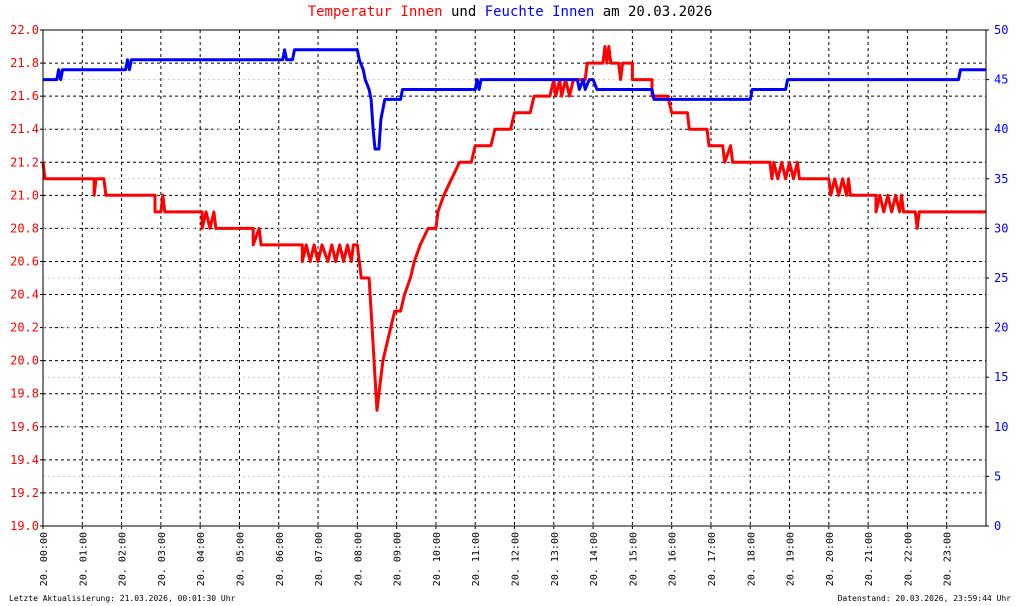  I want to click on x-tick-label: 20. 17:00, so click(712, 559).